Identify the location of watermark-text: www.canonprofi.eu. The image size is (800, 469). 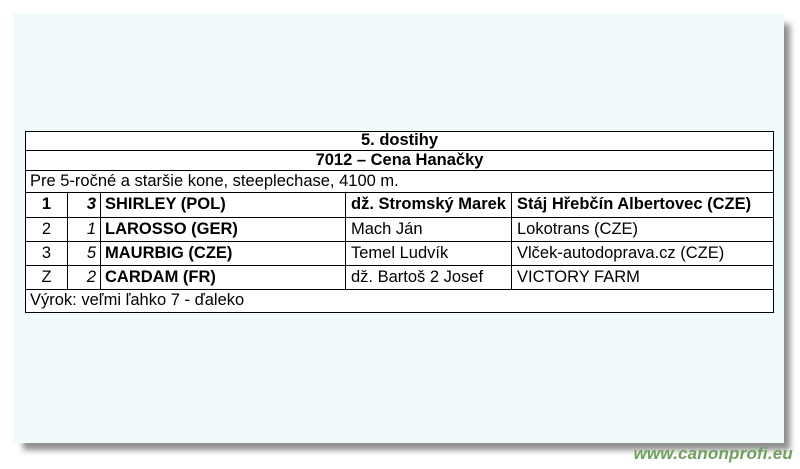
(713, 453).